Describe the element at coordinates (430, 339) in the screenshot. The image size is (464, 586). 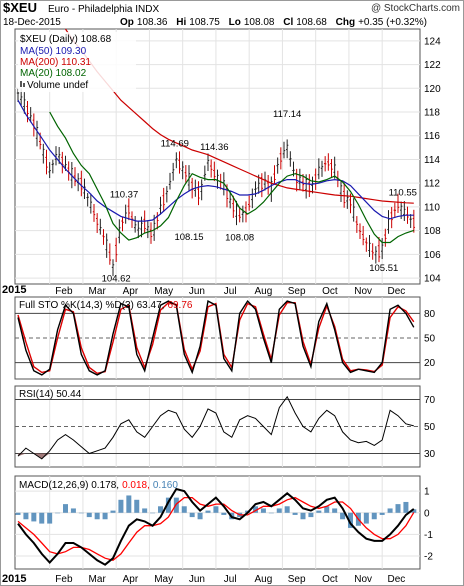
I see `sto-tick-label: 50` at that location.